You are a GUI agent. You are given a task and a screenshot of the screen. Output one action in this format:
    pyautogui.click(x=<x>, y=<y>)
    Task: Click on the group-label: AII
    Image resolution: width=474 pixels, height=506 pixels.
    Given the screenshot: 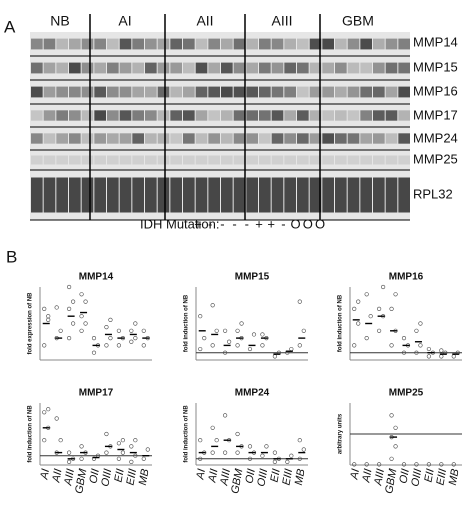 What is the action you would take?
    pyautogui.click(x=204, y=21)
    